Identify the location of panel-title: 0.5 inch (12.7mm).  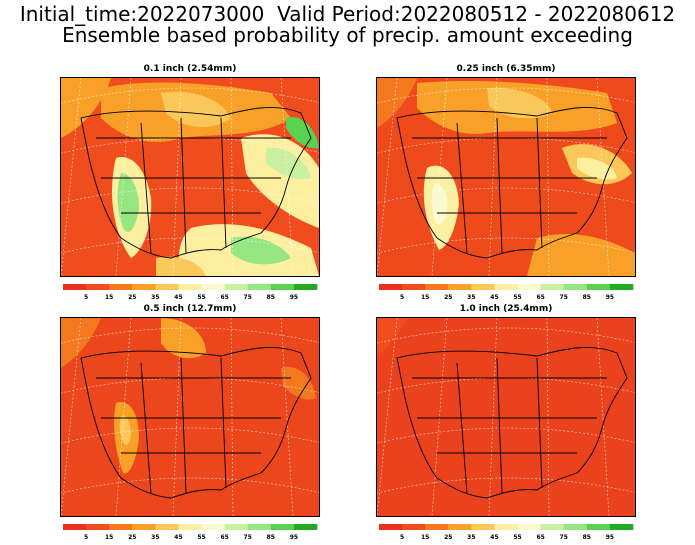
(190, 309).